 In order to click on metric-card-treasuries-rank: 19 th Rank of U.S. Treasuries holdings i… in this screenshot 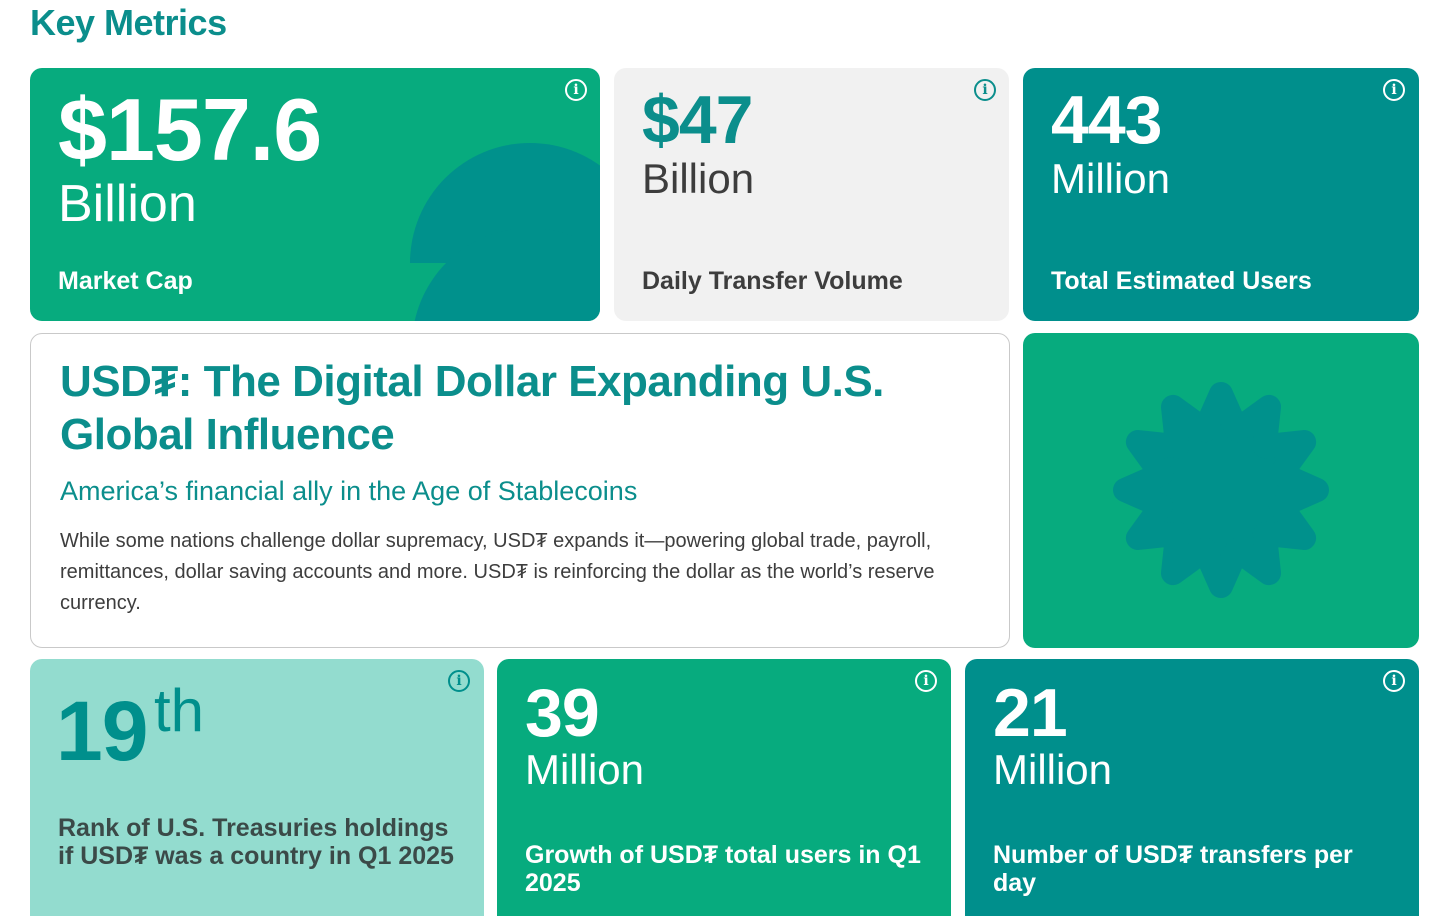, I will do `click(257, 787)`.